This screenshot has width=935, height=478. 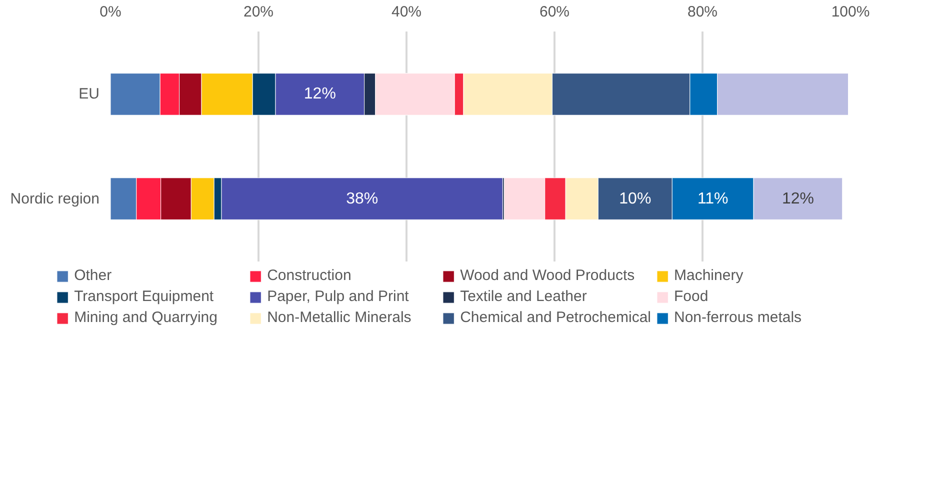 I want to click on x-tick-label: 20%, so click(x=258, y=12).